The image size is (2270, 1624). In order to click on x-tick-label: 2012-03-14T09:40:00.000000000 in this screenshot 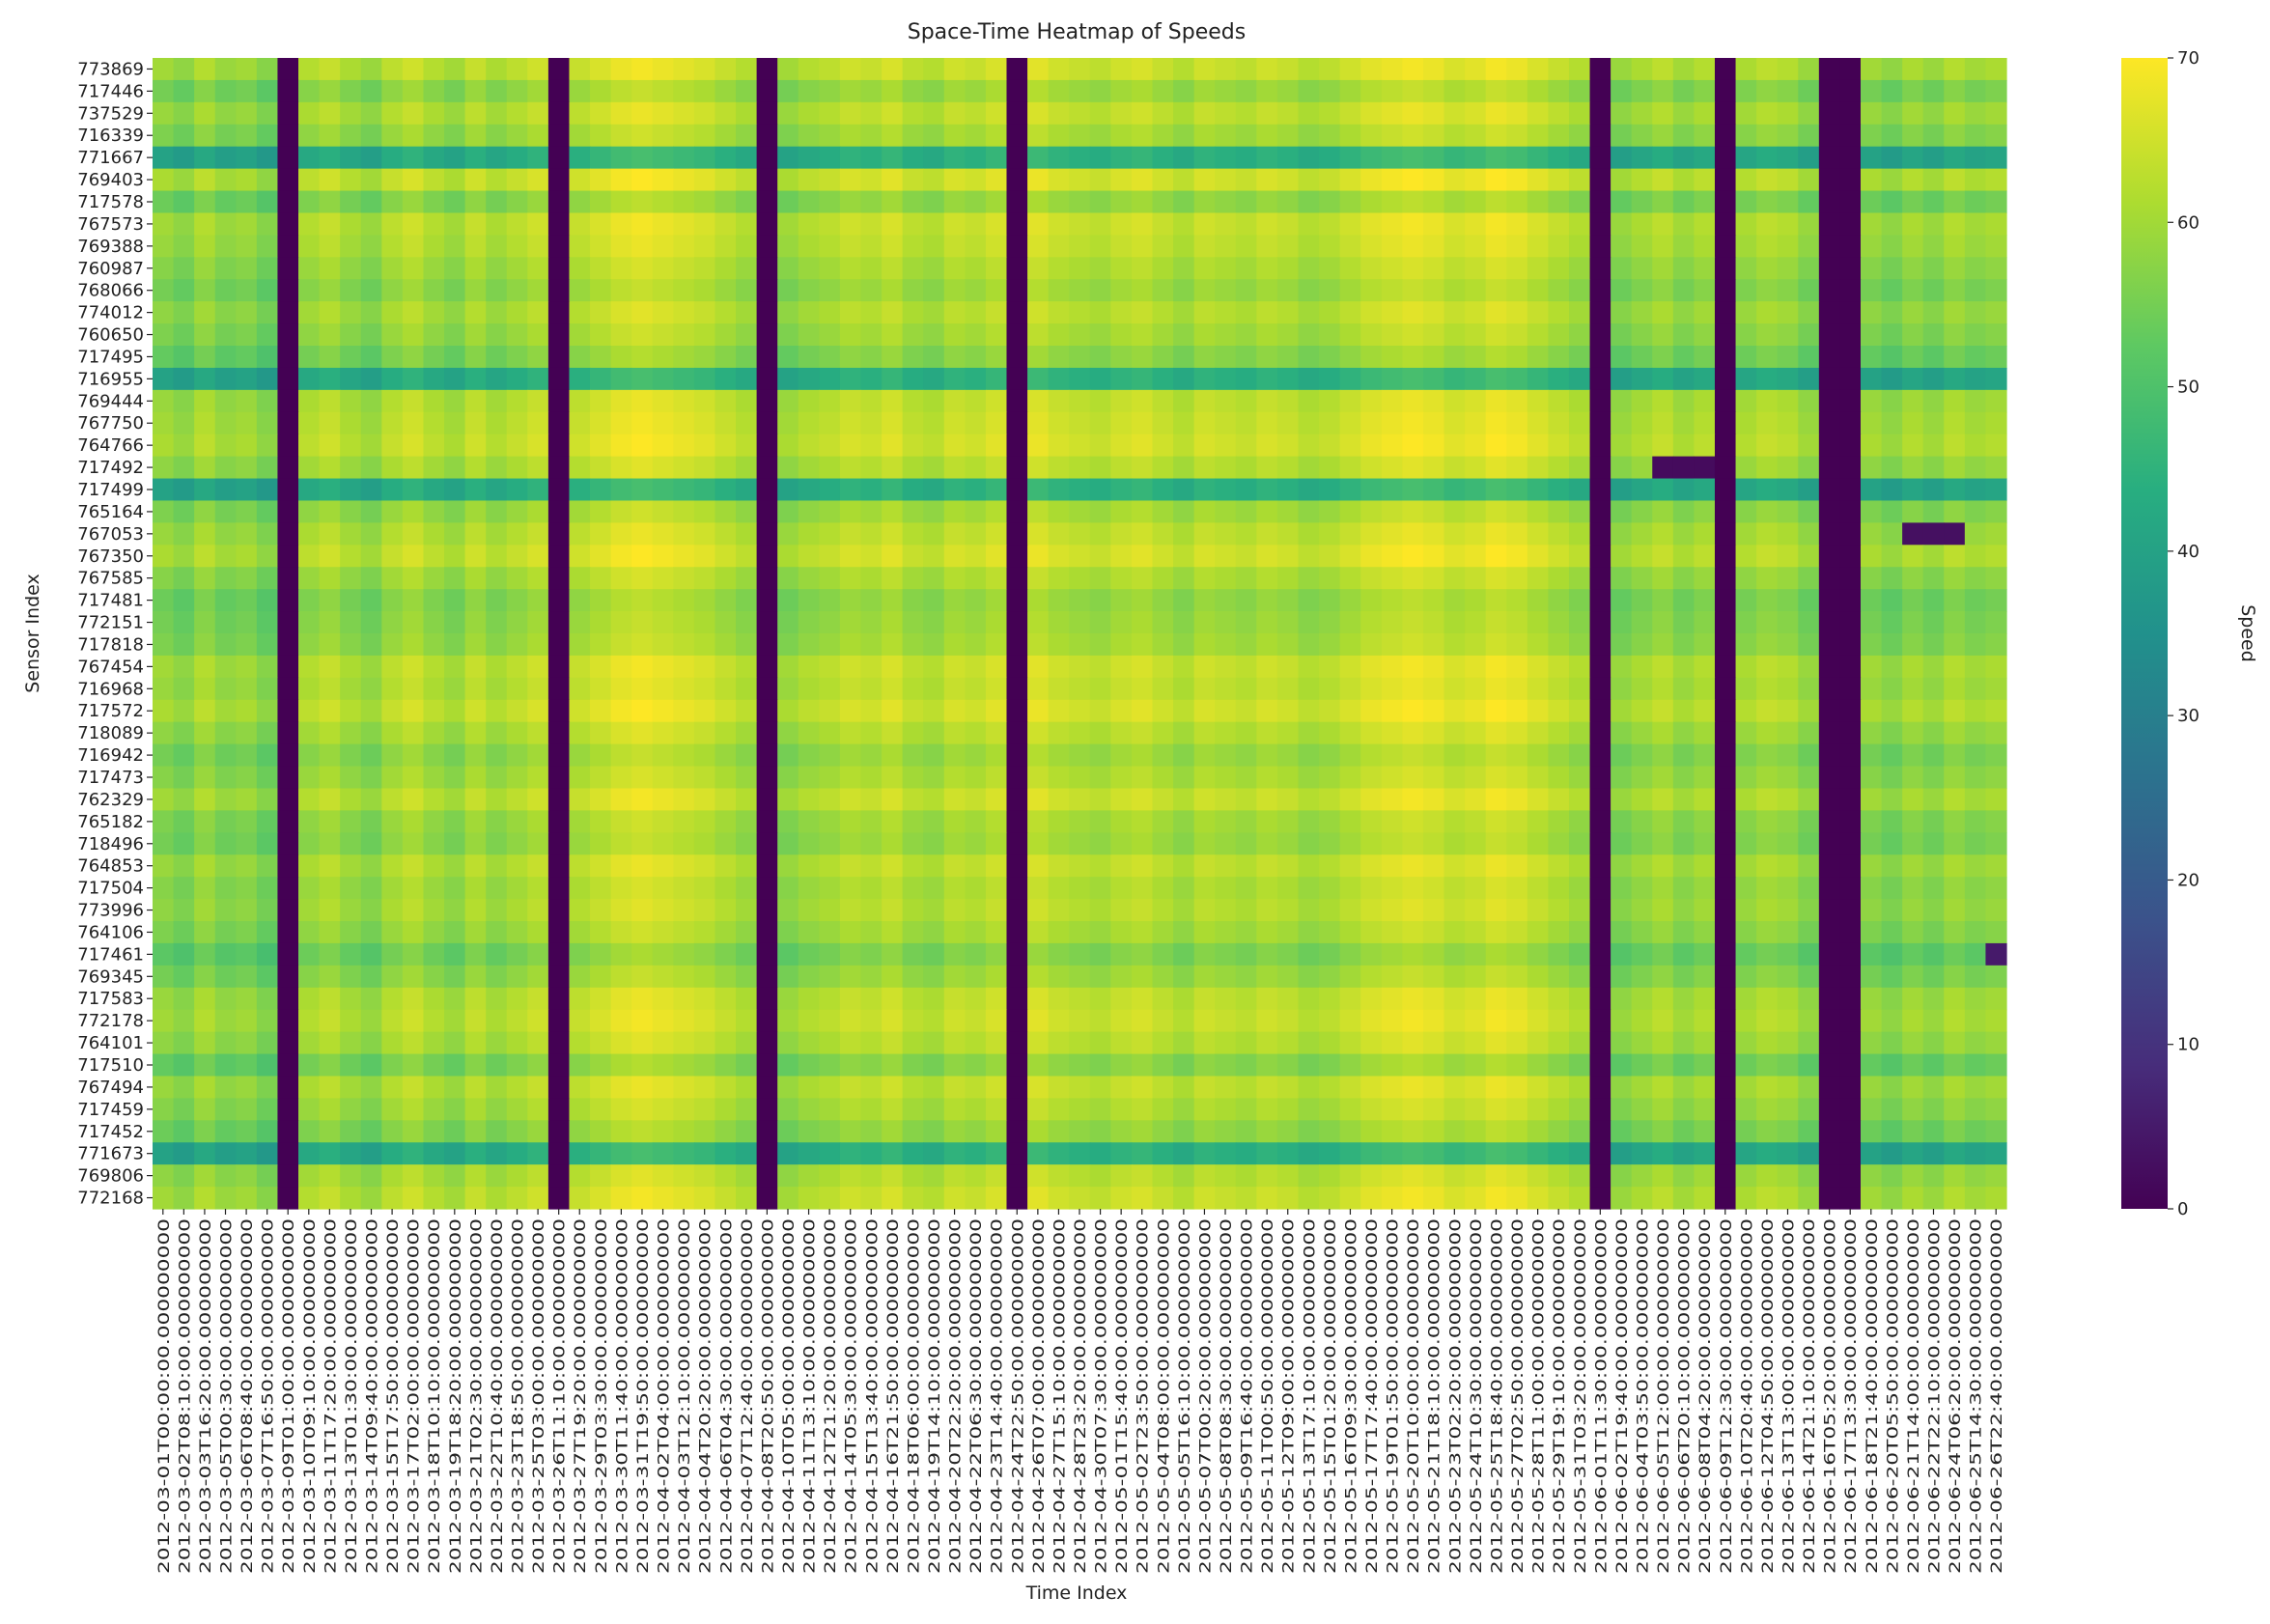, I will do `click(372, 1396)`.